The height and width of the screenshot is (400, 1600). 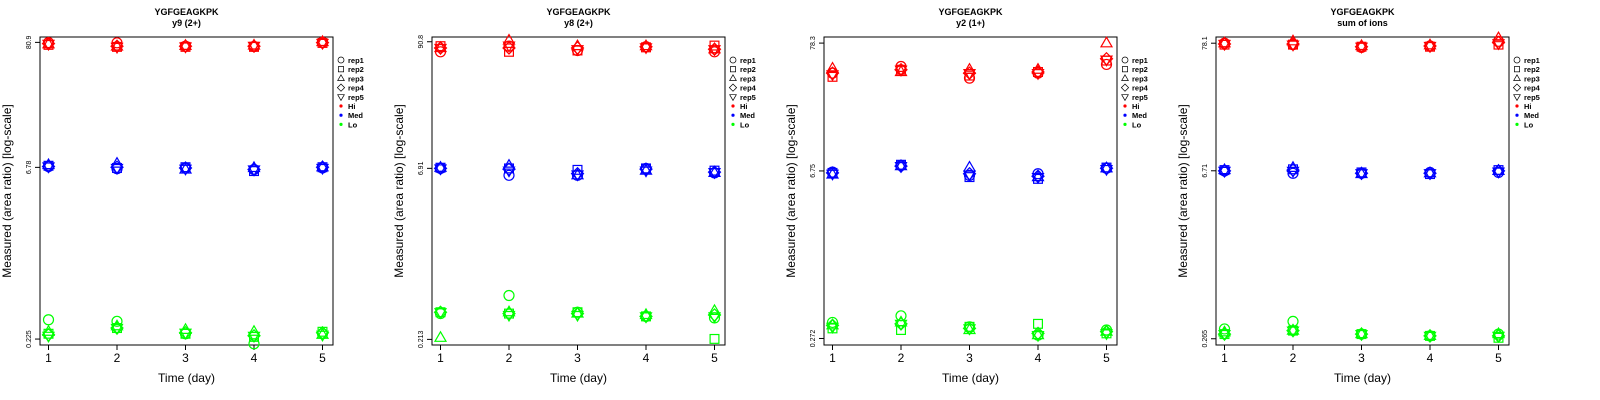 I want to click on y-tick-label: 0.265, so click(x=1205, y=339).